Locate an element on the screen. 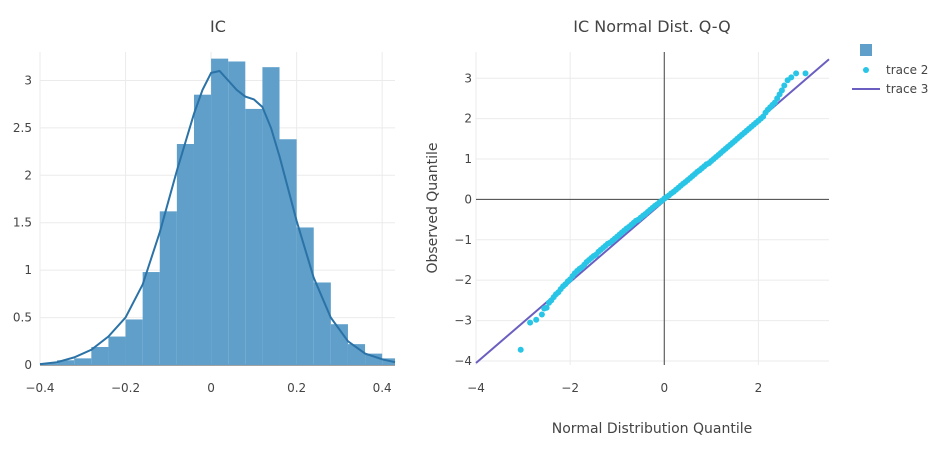  hist-y-tick-label: 3 is located at coordinates (28, 80).